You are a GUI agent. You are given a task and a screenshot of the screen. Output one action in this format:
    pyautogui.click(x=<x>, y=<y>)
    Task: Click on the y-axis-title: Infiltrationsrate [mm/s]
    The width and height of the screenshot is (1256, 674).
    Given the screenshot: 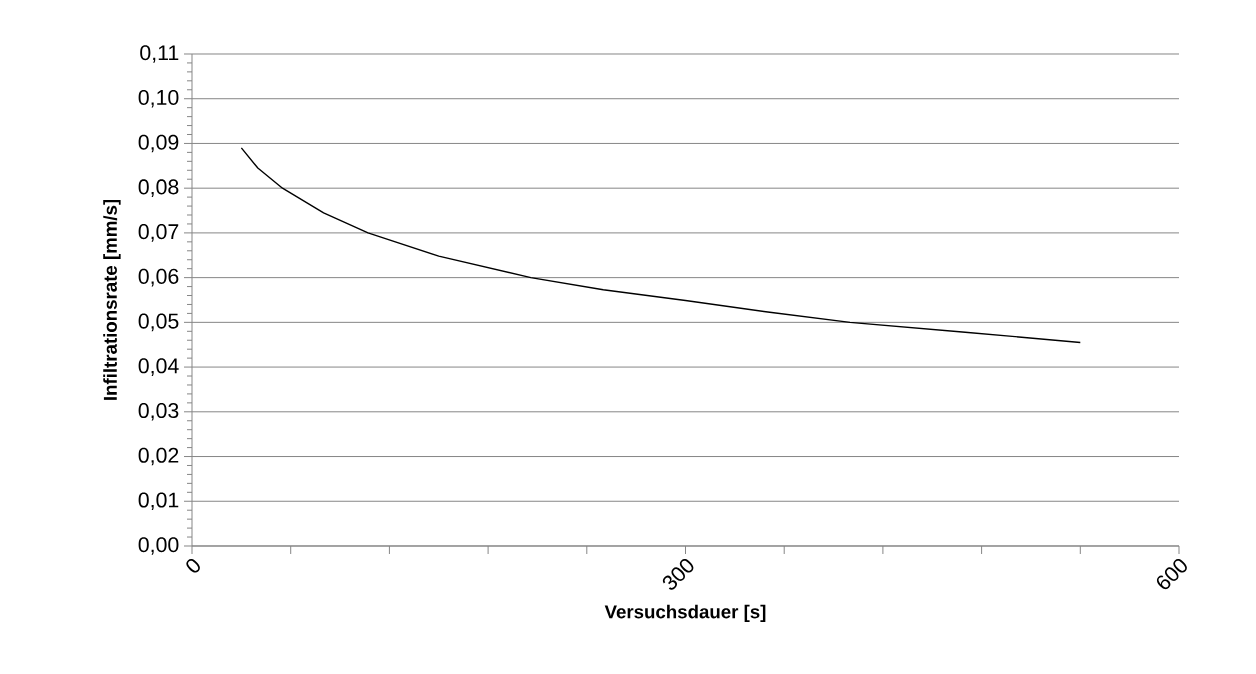 What is the action you would take?
    pyautogui.click(x=112, y=299)
    